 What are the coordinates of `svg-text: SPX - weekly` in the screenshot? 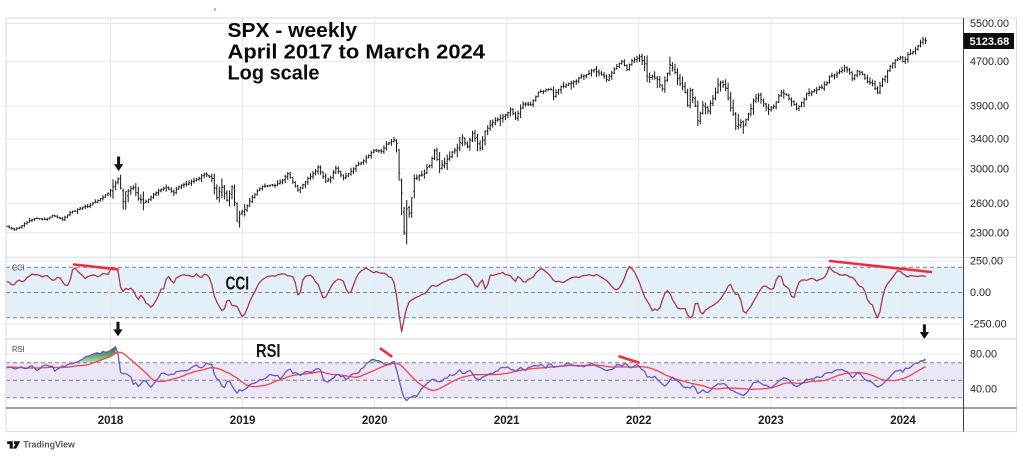 It's located at (293, 31).